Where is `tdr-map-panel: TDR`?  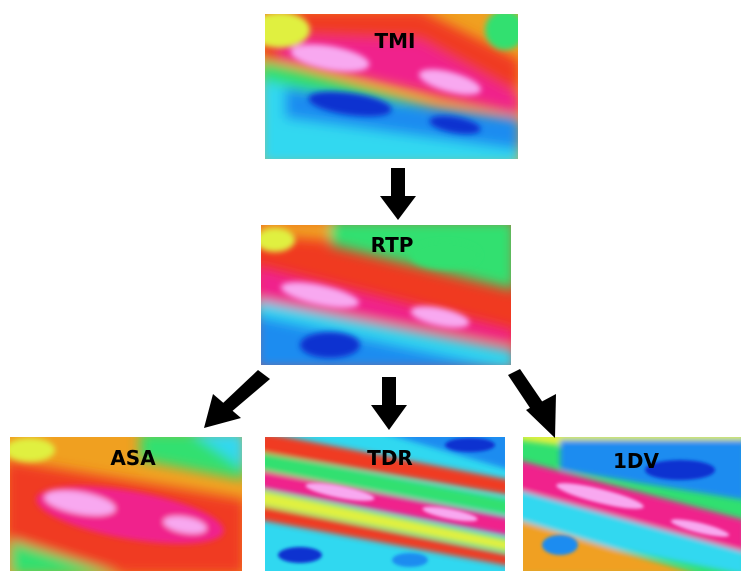 tdr-map-panel: TDR is located at coordinates (385, 504).